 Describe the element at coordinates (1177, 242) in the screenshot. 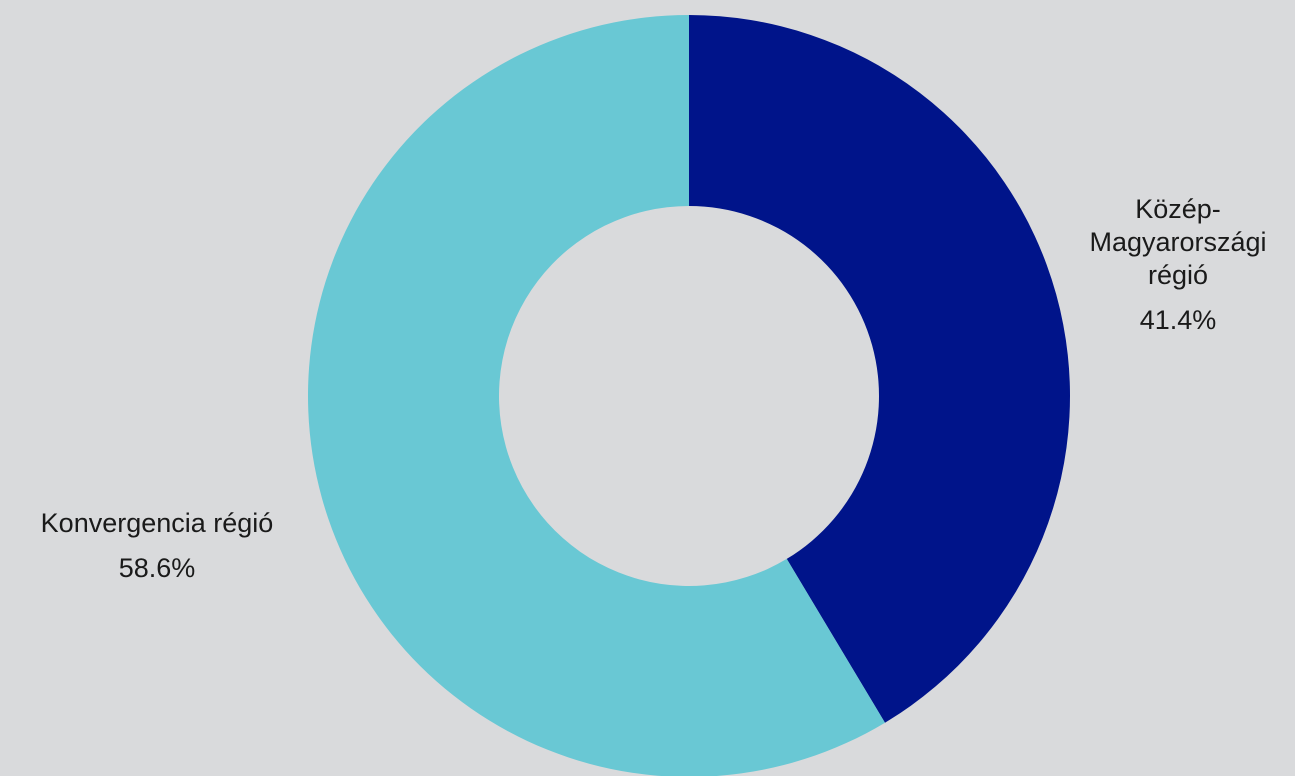

I see `slice-name-line: Magyarországi` at that location.